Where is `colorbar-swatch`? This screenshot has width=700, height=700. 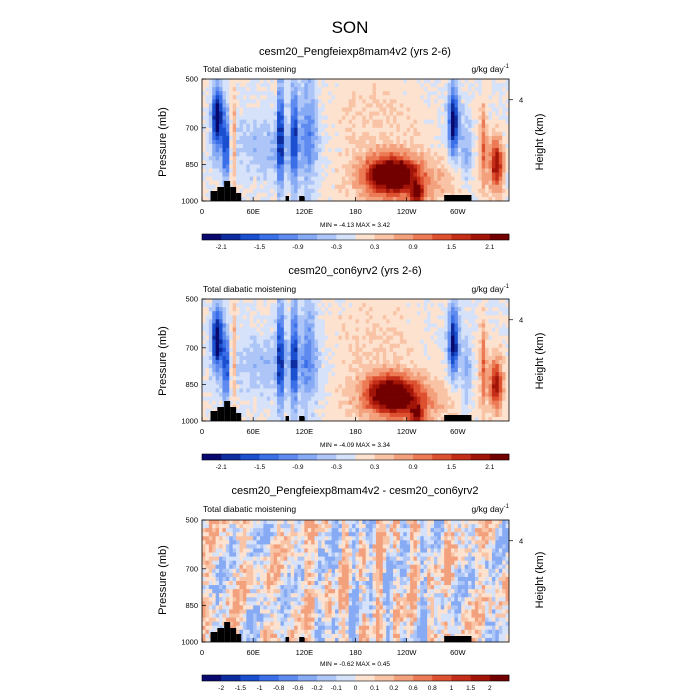 colorbar-swatch is located at coordinates (442, 237).